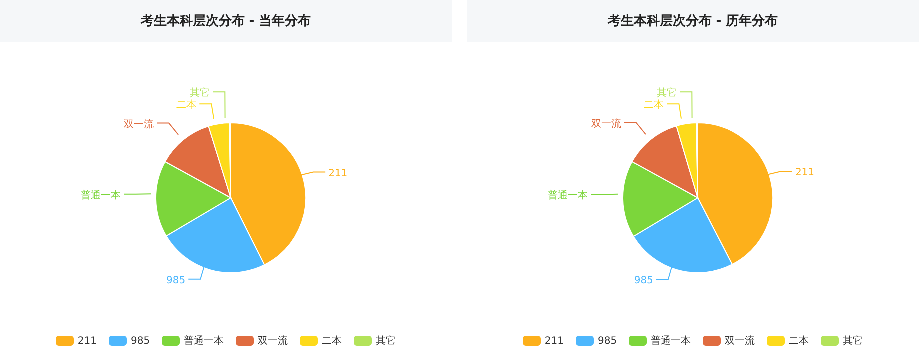 This screenshot has width=921, height=354. What do you see at coordinates (693, 21) in the screenshot?
I see `chart-title: 考生本科层次分布 - 历年分布` at bounding box center [693, 21].